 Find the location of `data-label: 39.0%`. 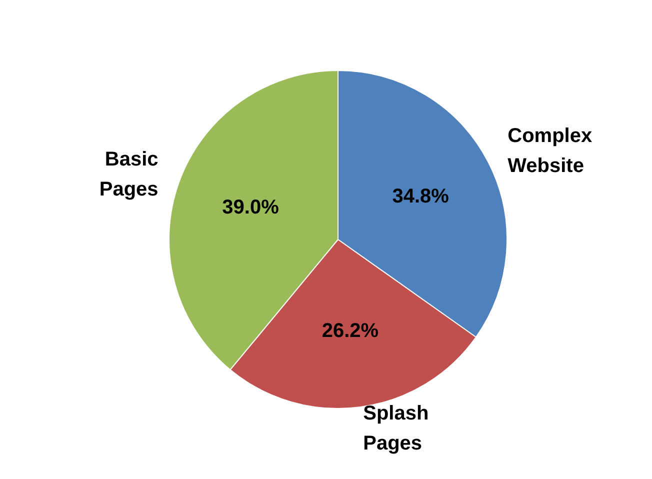

data-label: 39.0% is located at coordinates (251, 207).